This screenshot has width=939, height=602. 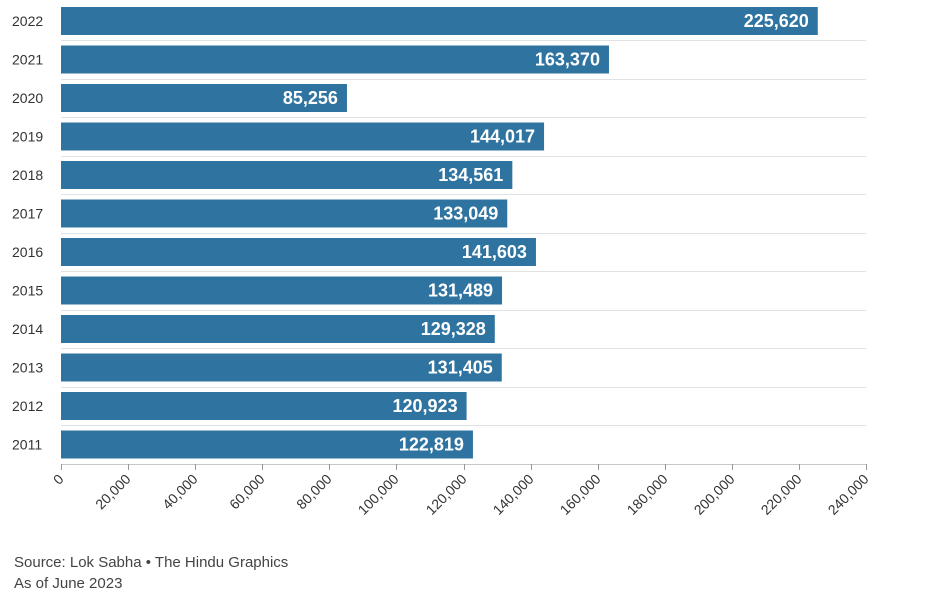 I want to click on value-label: 85,256, so click(x=310, y=98).